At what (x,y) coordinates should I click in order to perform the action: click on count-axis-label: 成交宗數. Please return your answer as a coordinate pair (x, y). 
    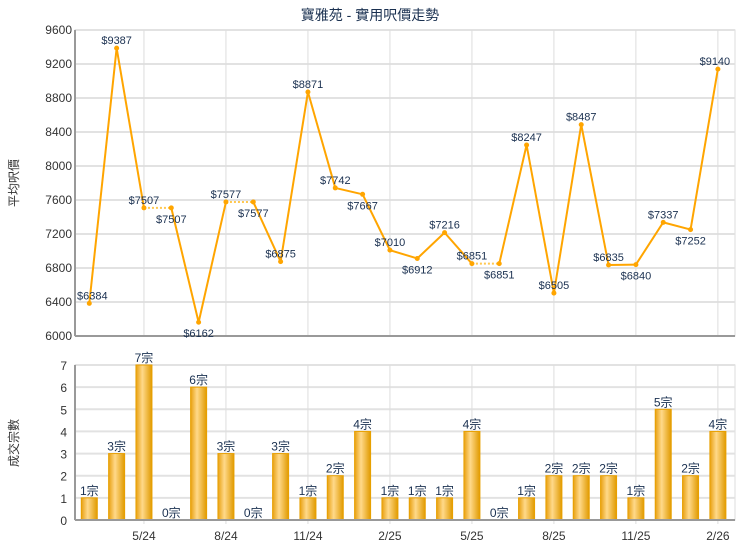
    Looking at the image, I should click on (13, 443).